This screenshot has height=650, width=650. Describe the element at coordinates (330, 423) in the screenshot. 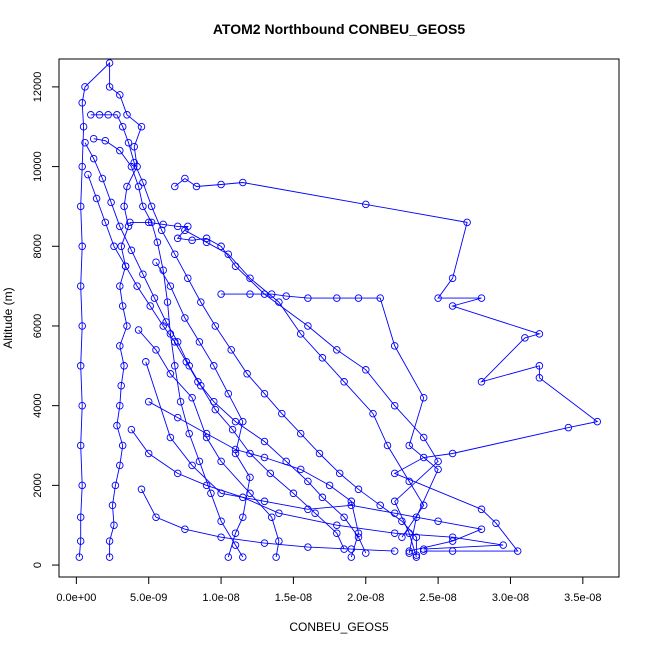

I see `series-line` at that location.